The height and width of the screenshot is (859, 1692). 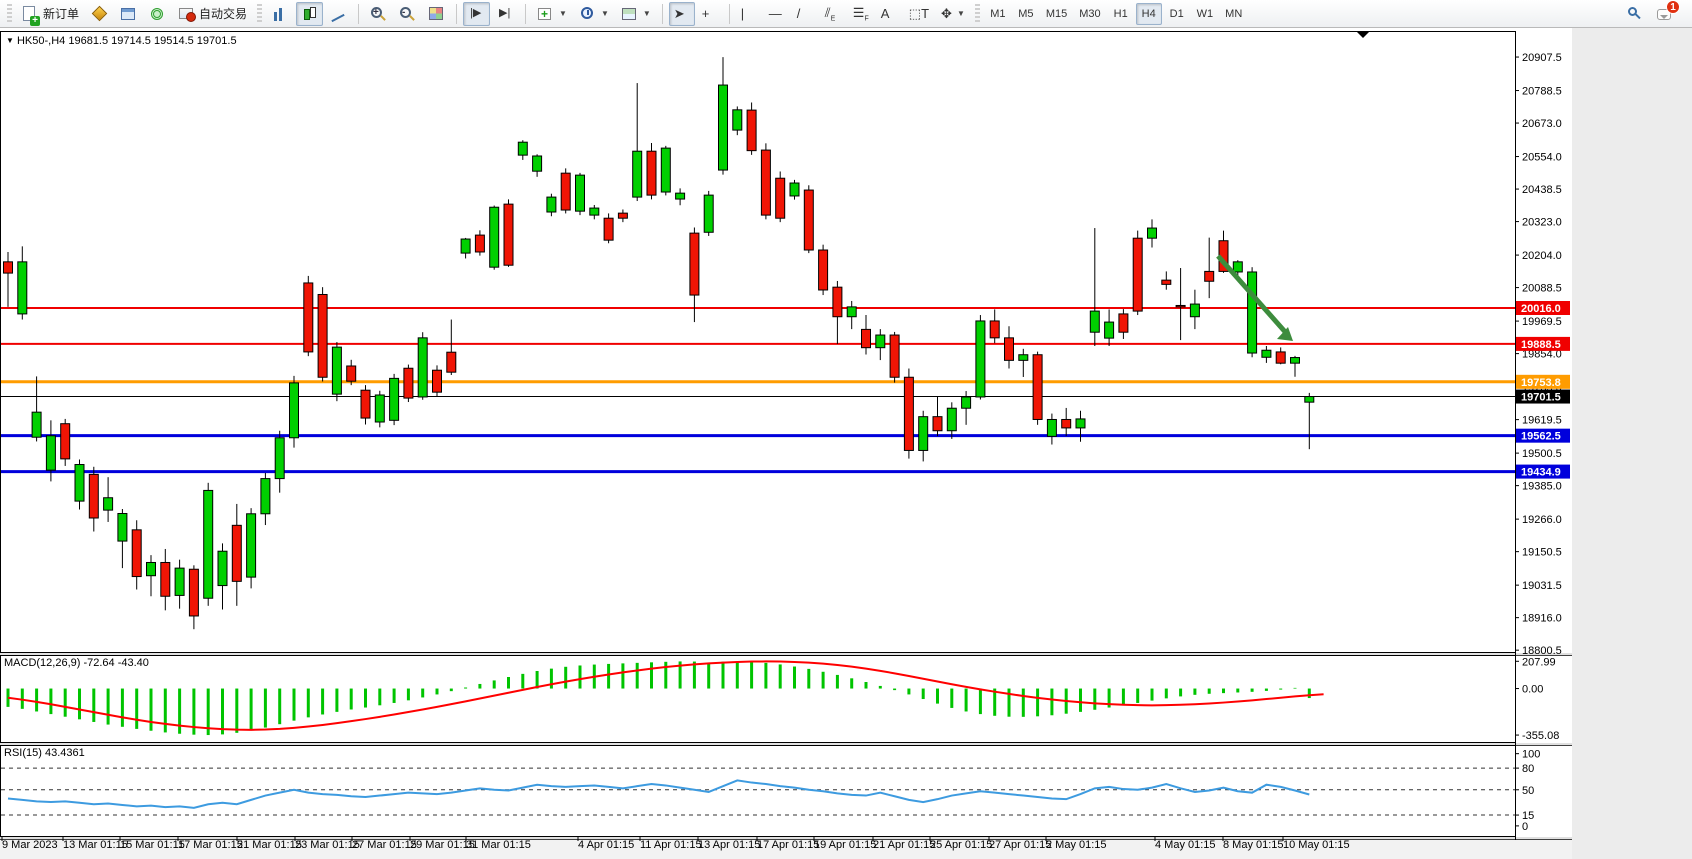 I want to click on annotation-arrow, so click(x=1252, y=295).